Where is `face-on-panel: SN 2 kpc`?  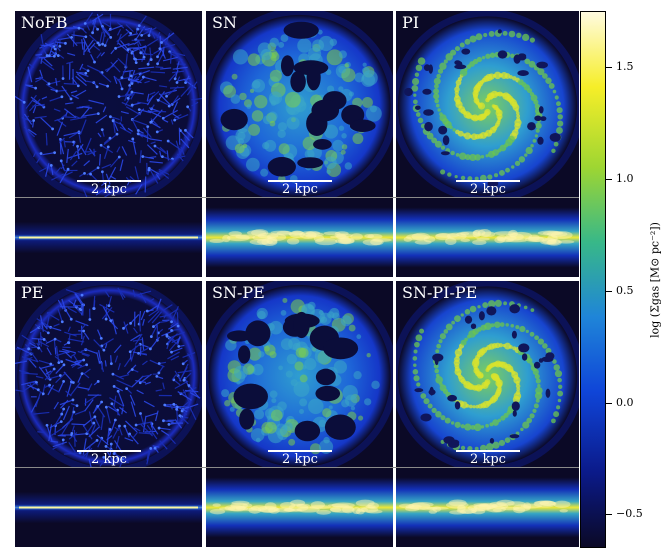 face-on-panel: SN 2 kpc is located at coordinates (299, 104).